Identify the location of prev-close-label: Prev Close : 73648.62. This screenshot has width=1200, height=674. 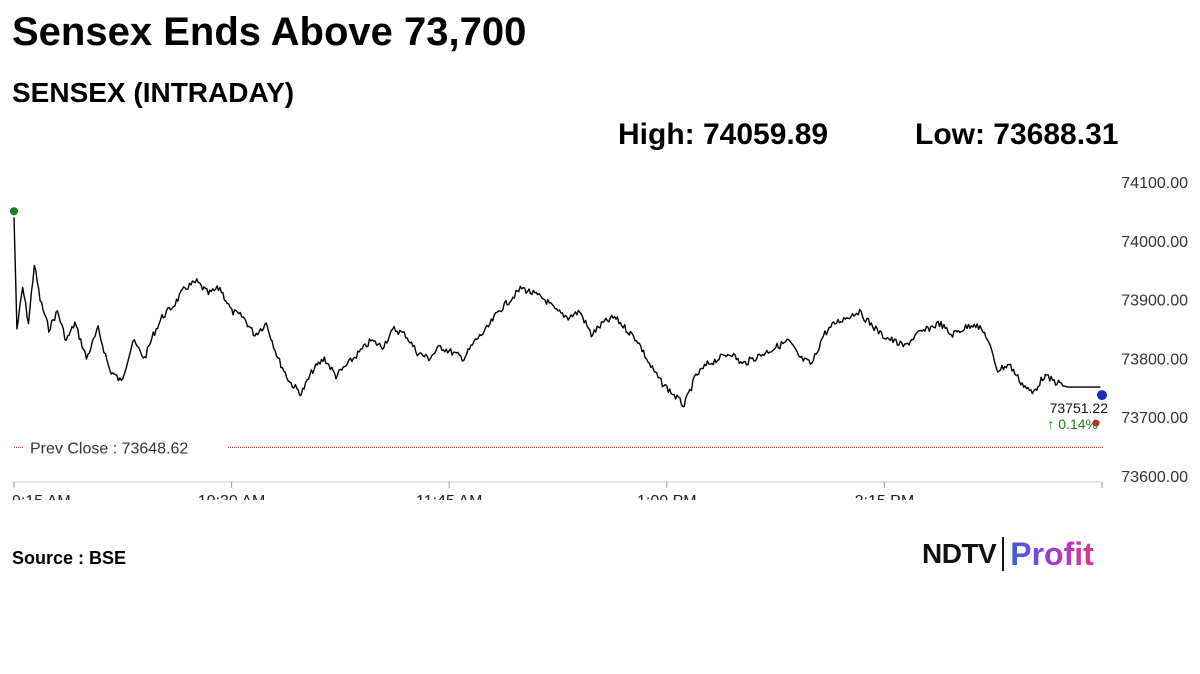
(109, 448).